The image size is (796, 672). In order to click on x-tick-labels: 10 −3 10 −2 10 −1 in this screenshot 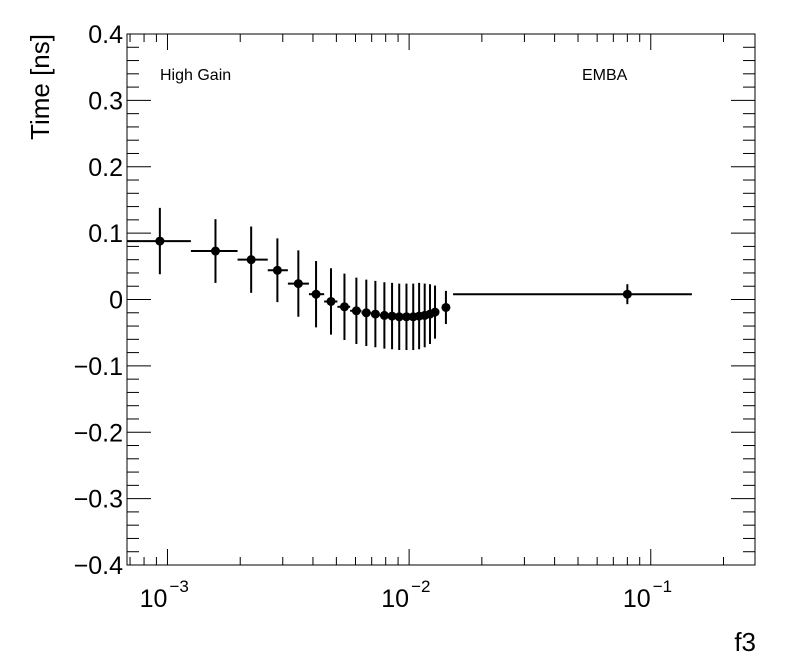, I will do `click(406, 595)`.